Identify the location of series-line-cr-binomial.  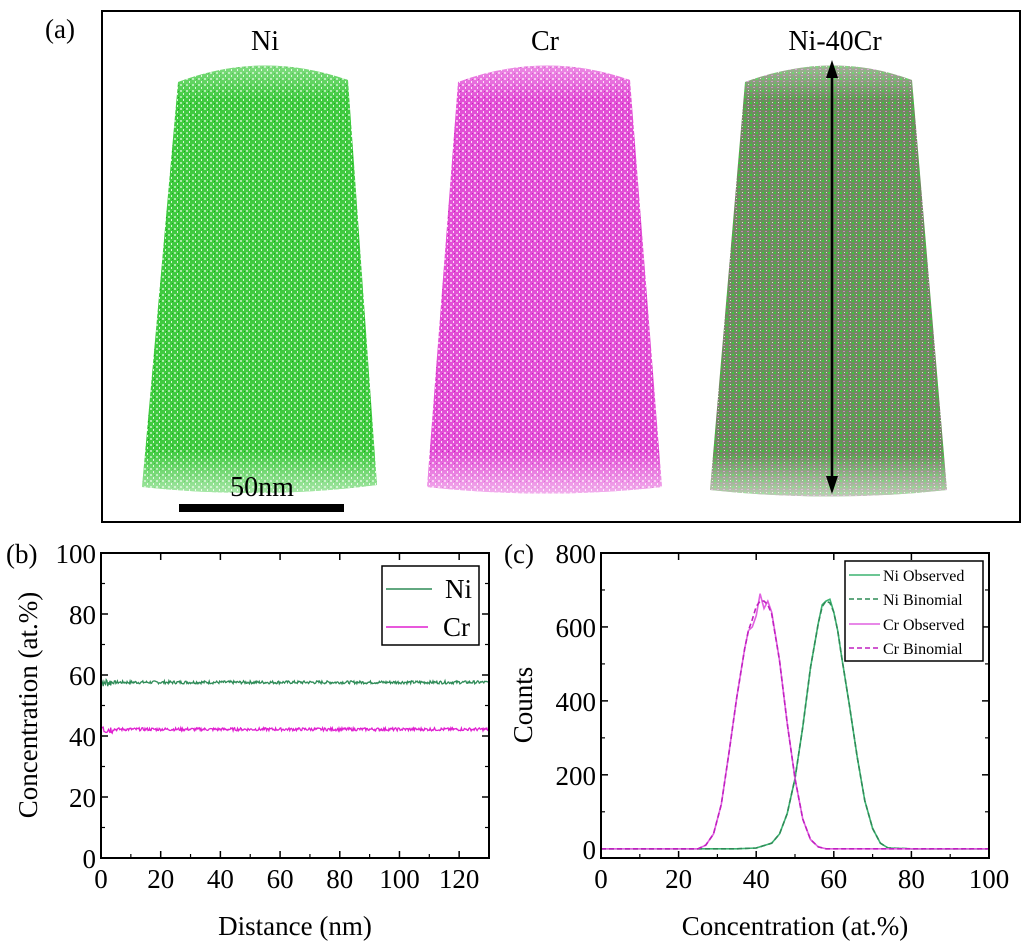
(795, 725).